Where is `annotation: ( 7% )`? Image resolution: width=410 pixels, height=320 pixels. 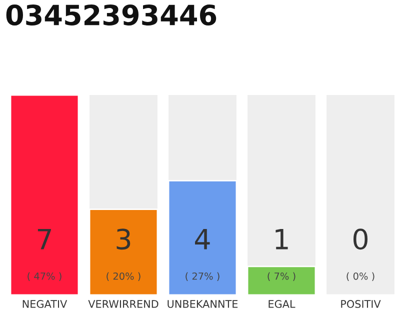
annotation: ( 7% ) is located at coordinates (282, 276).